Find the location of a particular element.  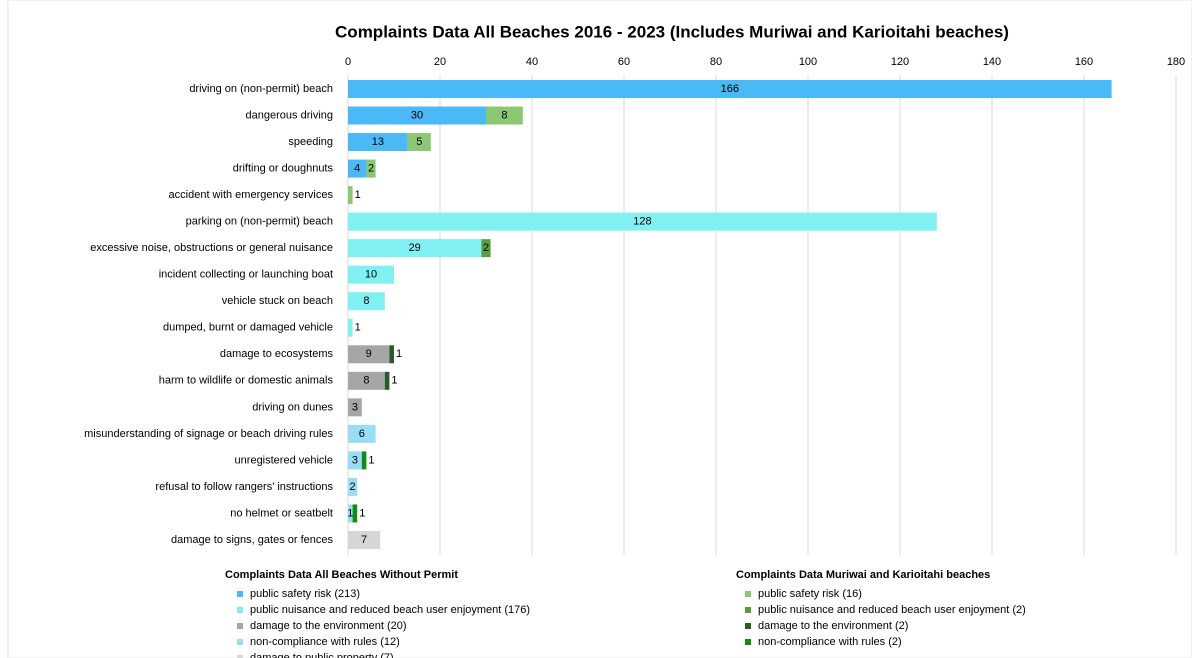

value-label: 29 is located at coordinates (415, 248).